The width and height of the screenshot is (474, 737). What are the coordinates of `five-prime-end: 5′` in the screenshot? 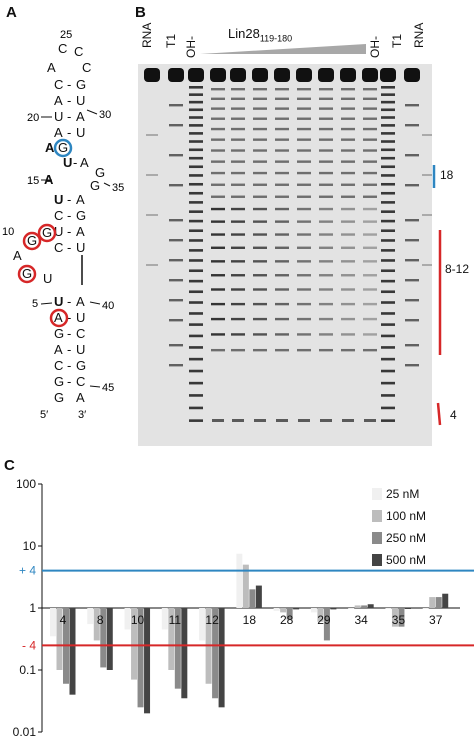 It's located at (44, 415).